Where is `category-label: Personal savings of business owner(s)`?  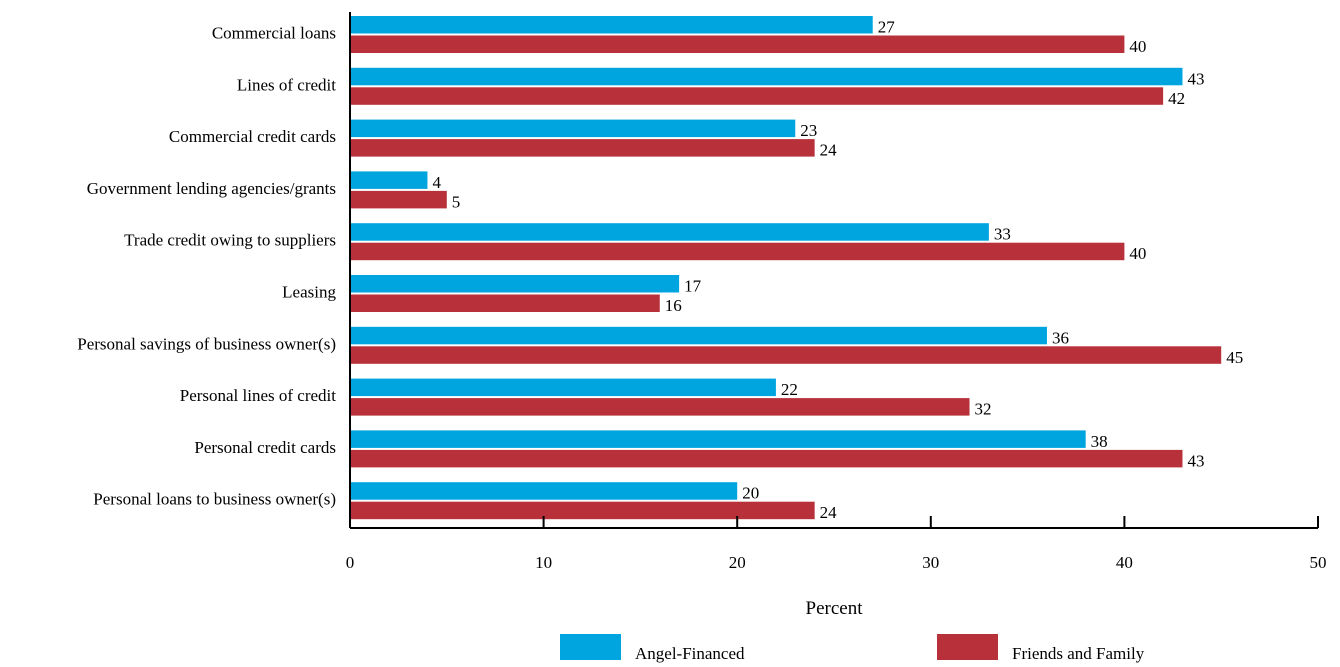
category-label: Personal savings of business owner(s) is located at coordinates (206, 343).